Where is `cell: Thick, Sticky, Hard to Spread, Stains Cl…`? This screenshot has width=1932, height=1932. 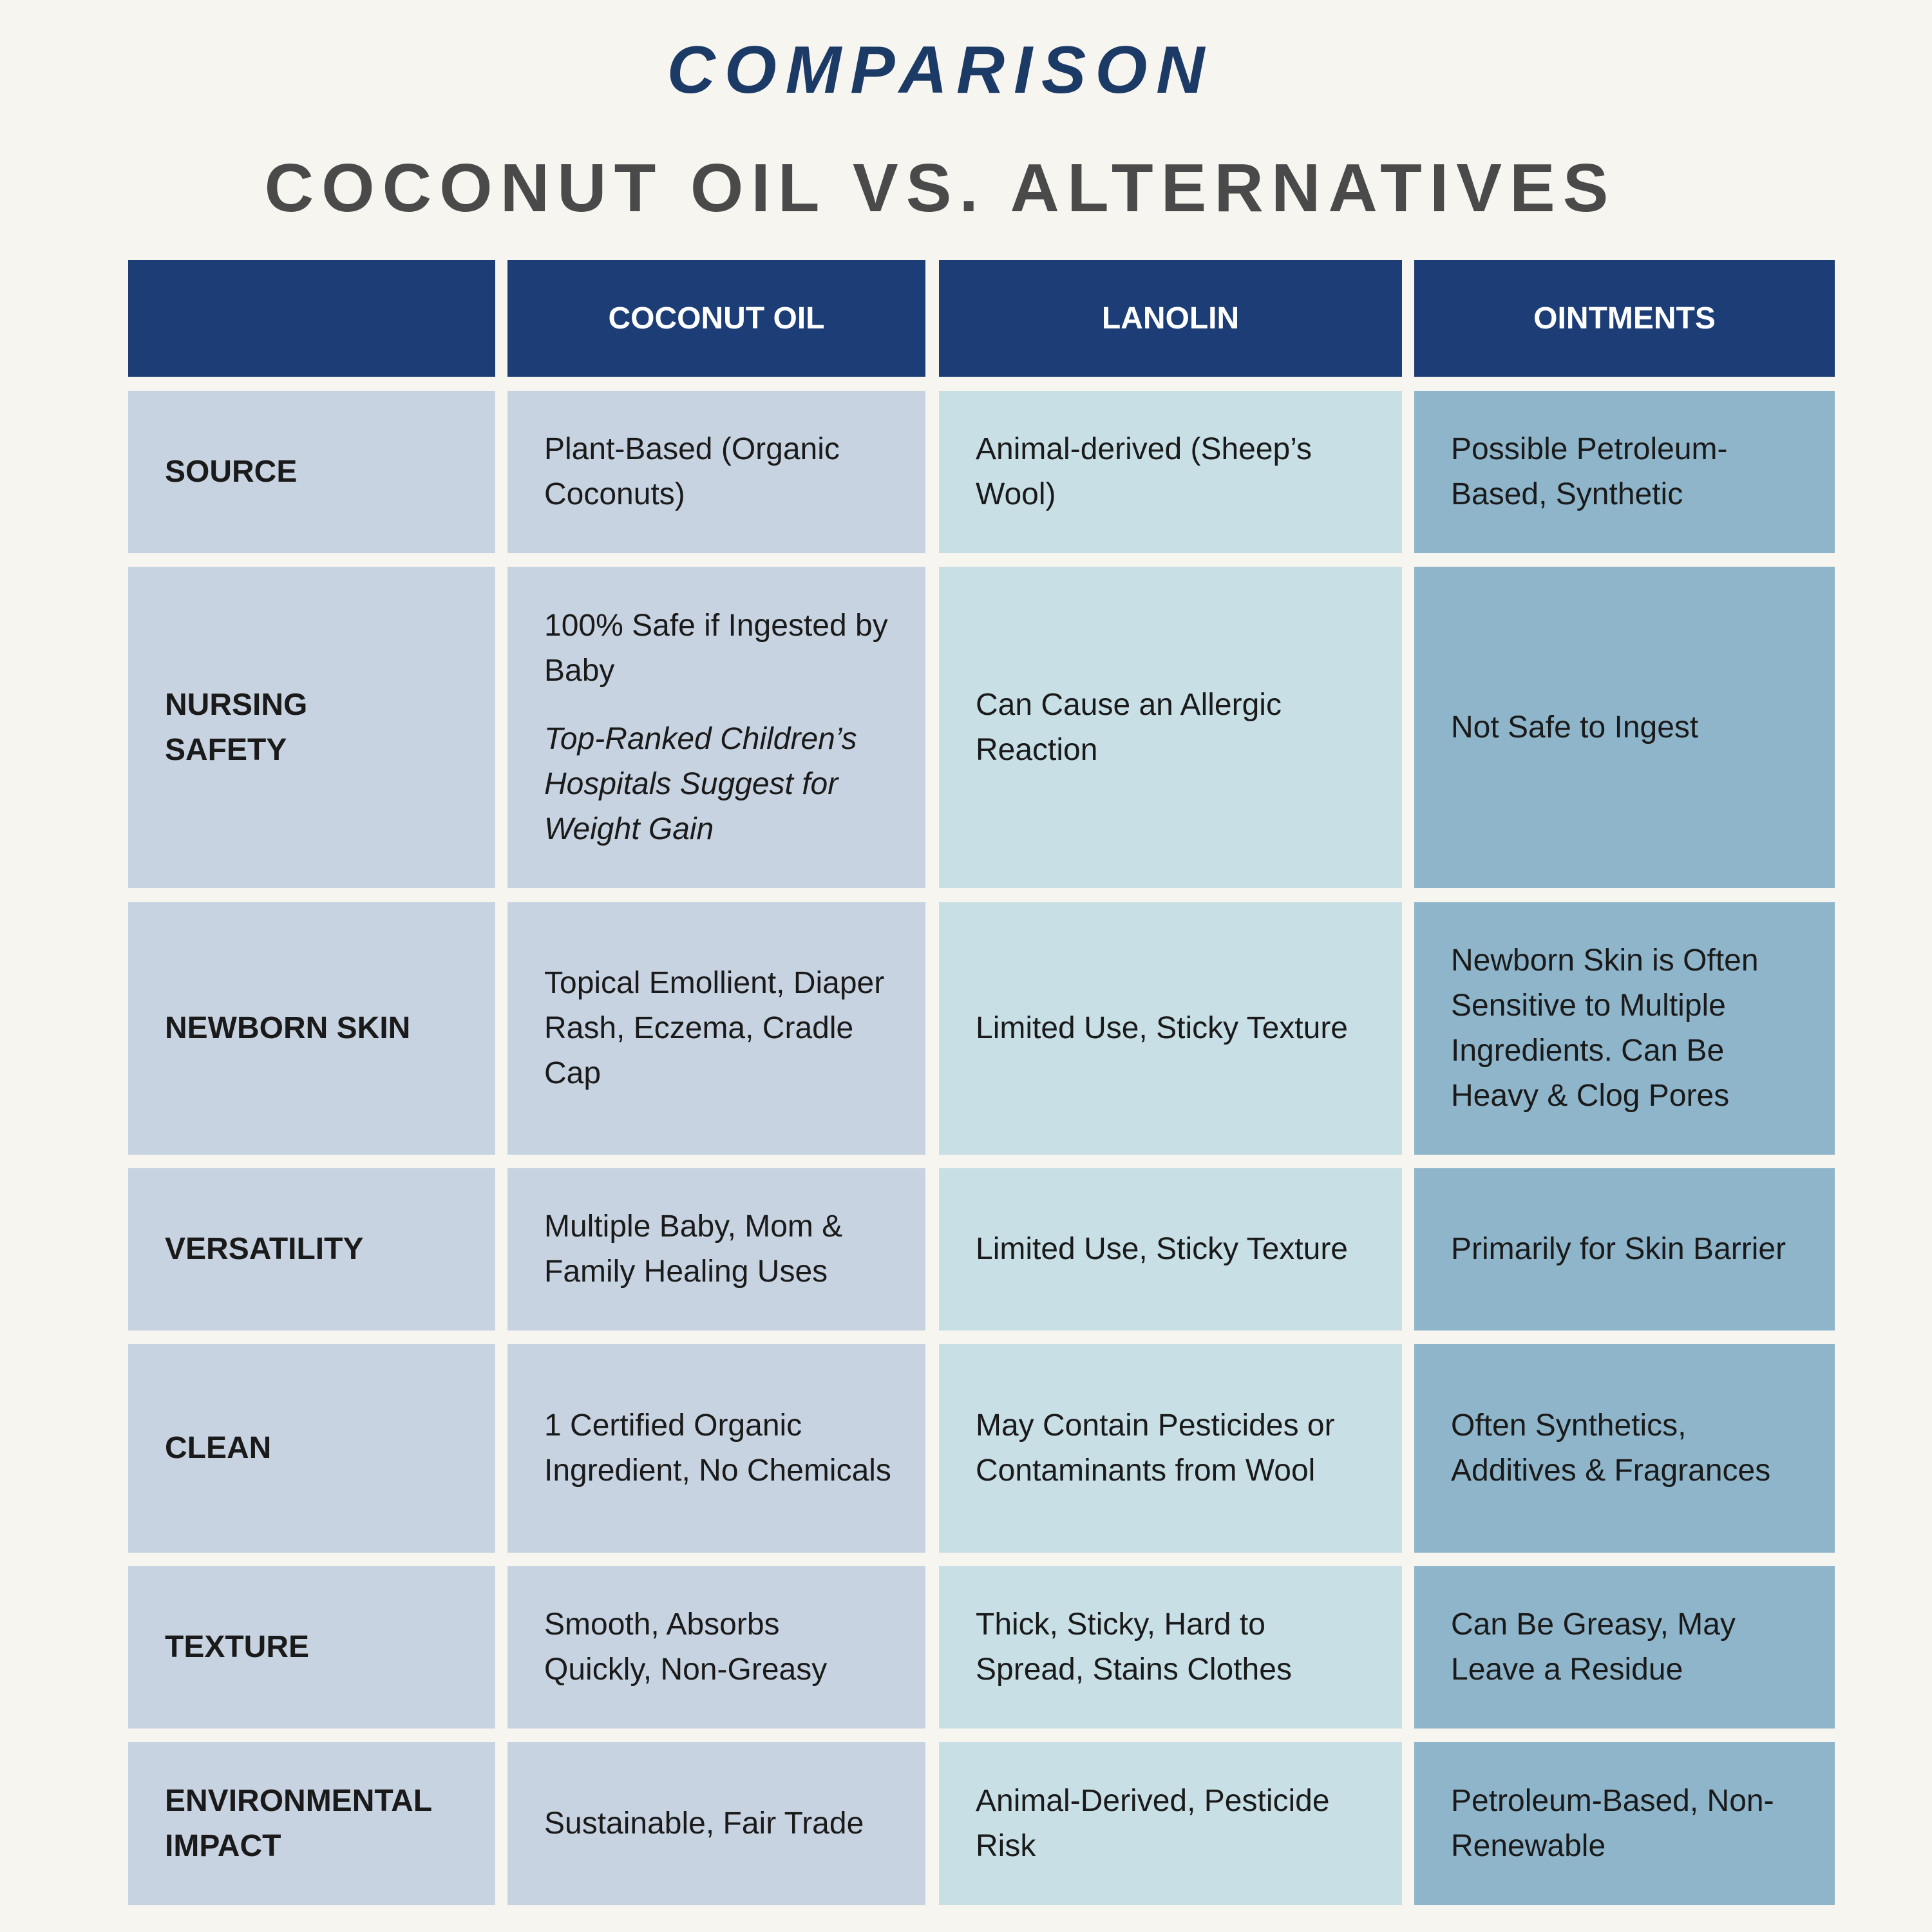 cell: Thick, Sticky, Hard to Spread, Stains Cl… is located at coordinates (1170, 1647).